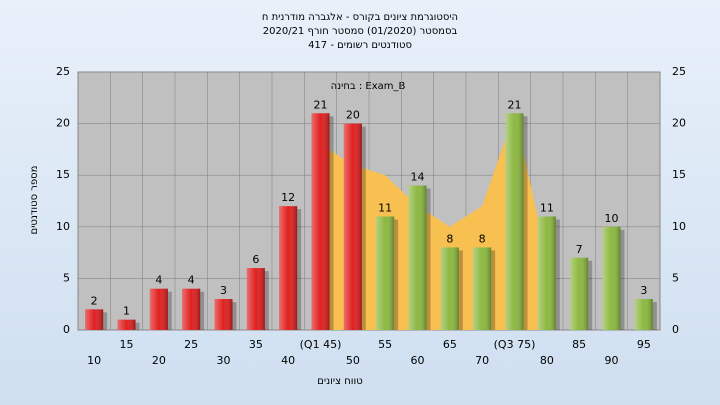 The height and width of the screenshot is (405, 720). Describe the element at coordinates (418, 360) in the screenshot. I see `x-tick-label: 60` at that location.